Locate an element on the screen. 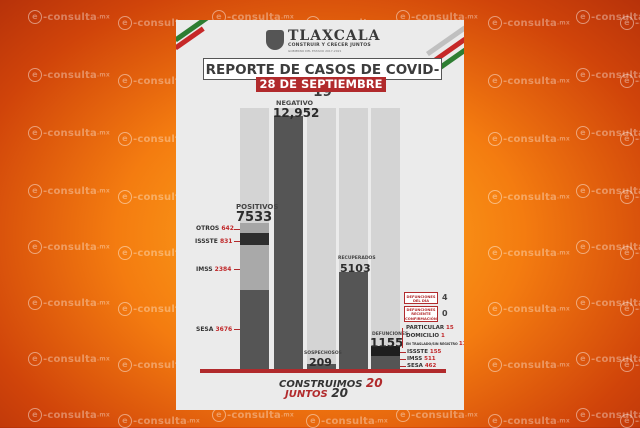 The width and height of the screenshot is (640, 428). positivos-imss: IMSS 2384 is located at coordinates (214, 269).